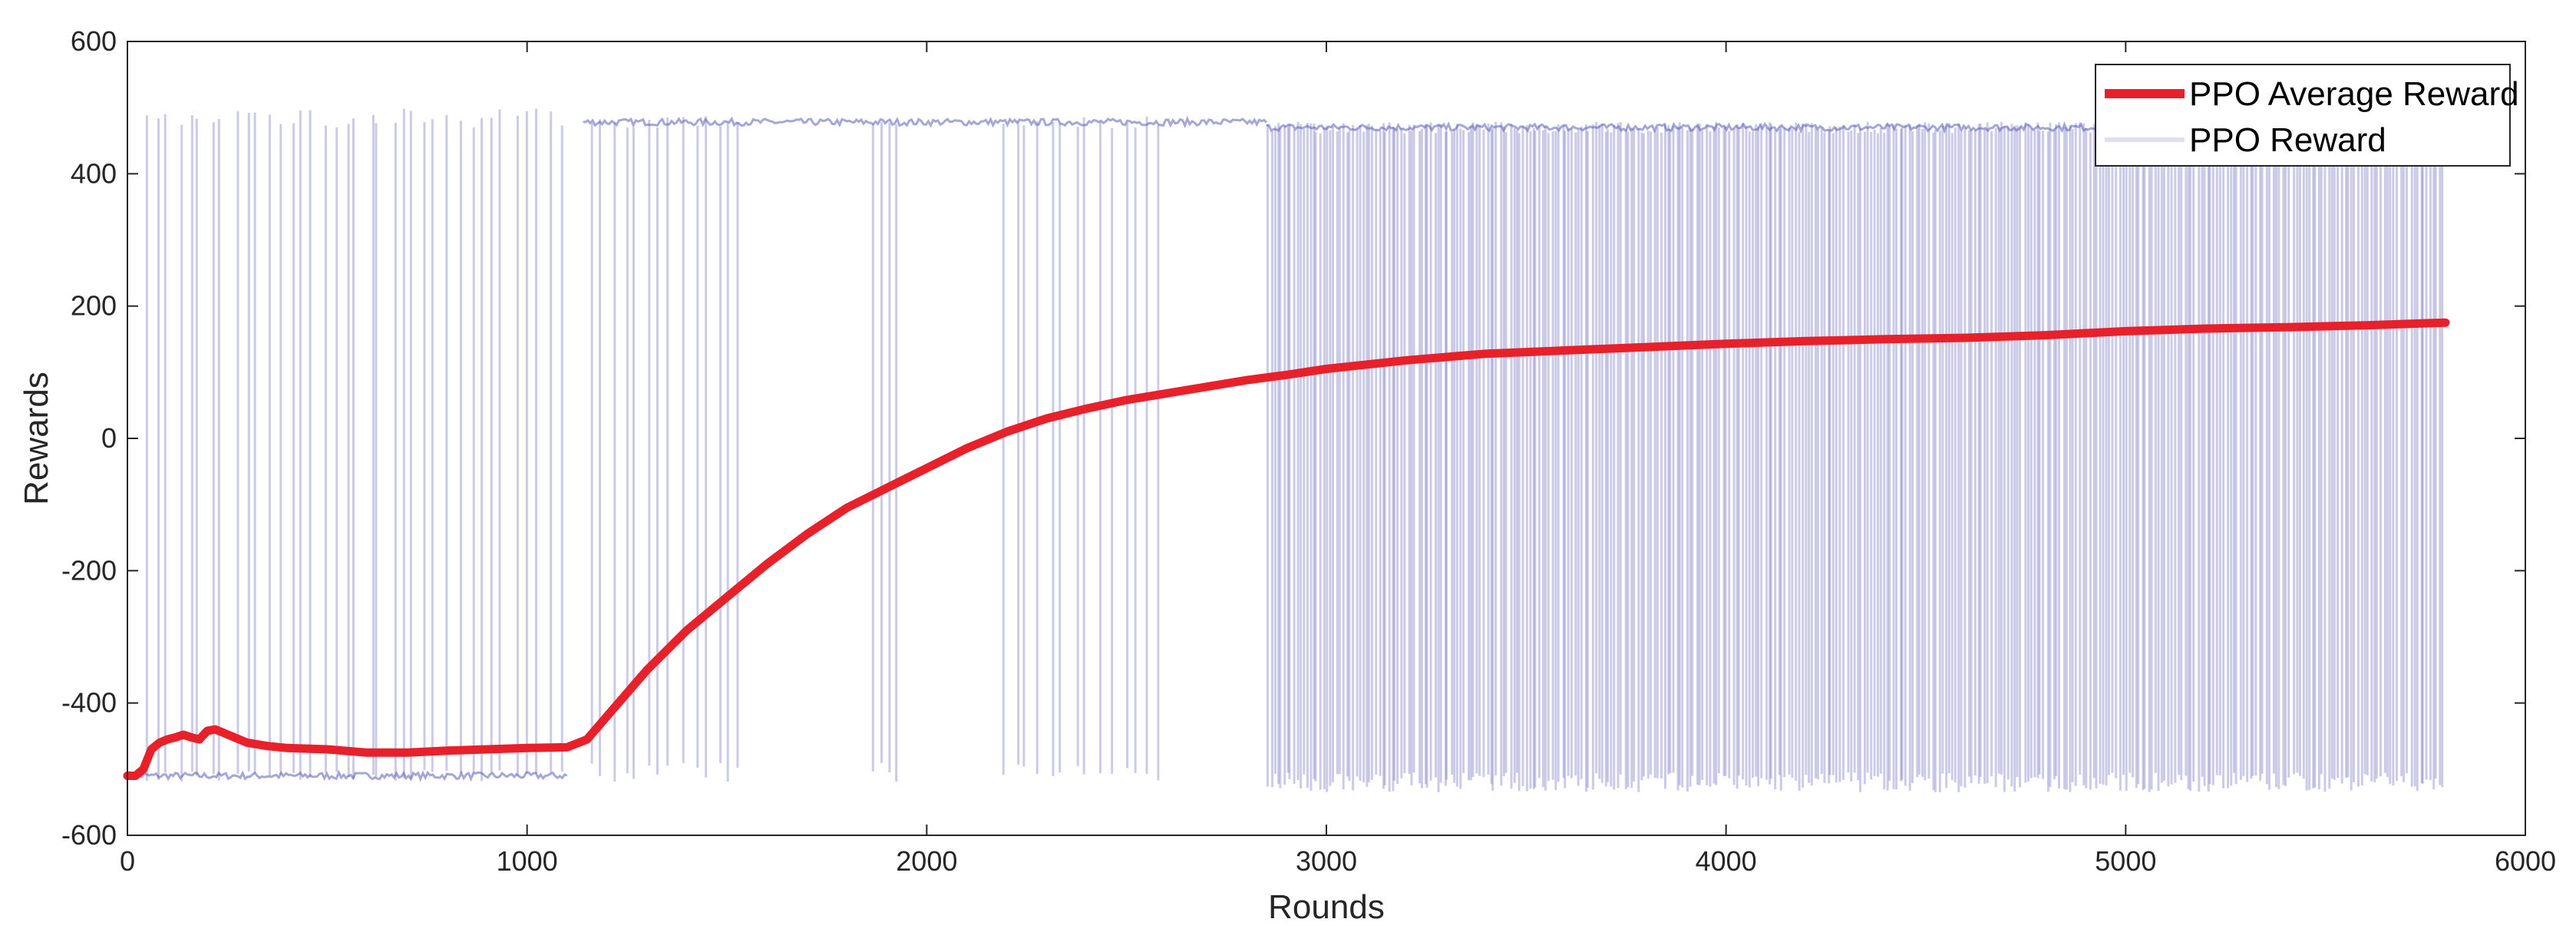  What do you see at coordinates (926, 861) in the screenshot?
I see `x-tick-label: 2000` at bounding box center [926, 861].